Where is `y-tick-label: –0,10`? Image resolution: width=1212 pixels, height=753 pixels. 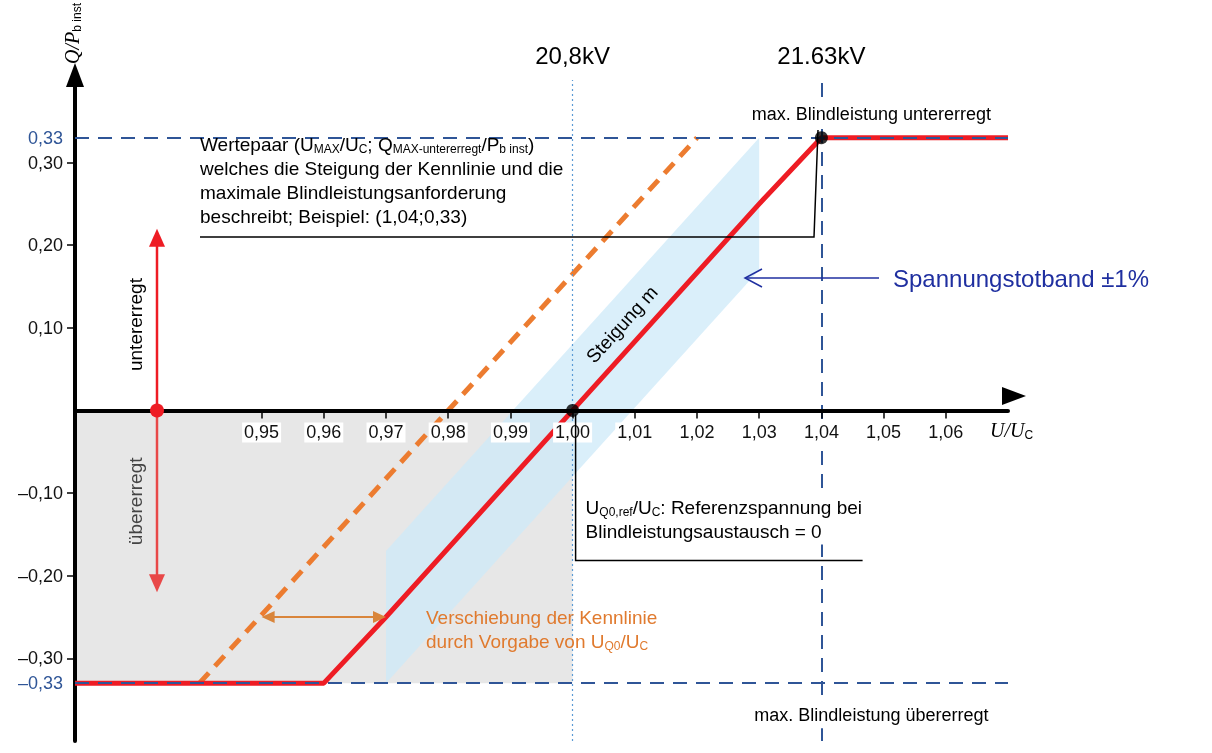
y-tick-label: –0,10 is located at coordinates (40, 493).